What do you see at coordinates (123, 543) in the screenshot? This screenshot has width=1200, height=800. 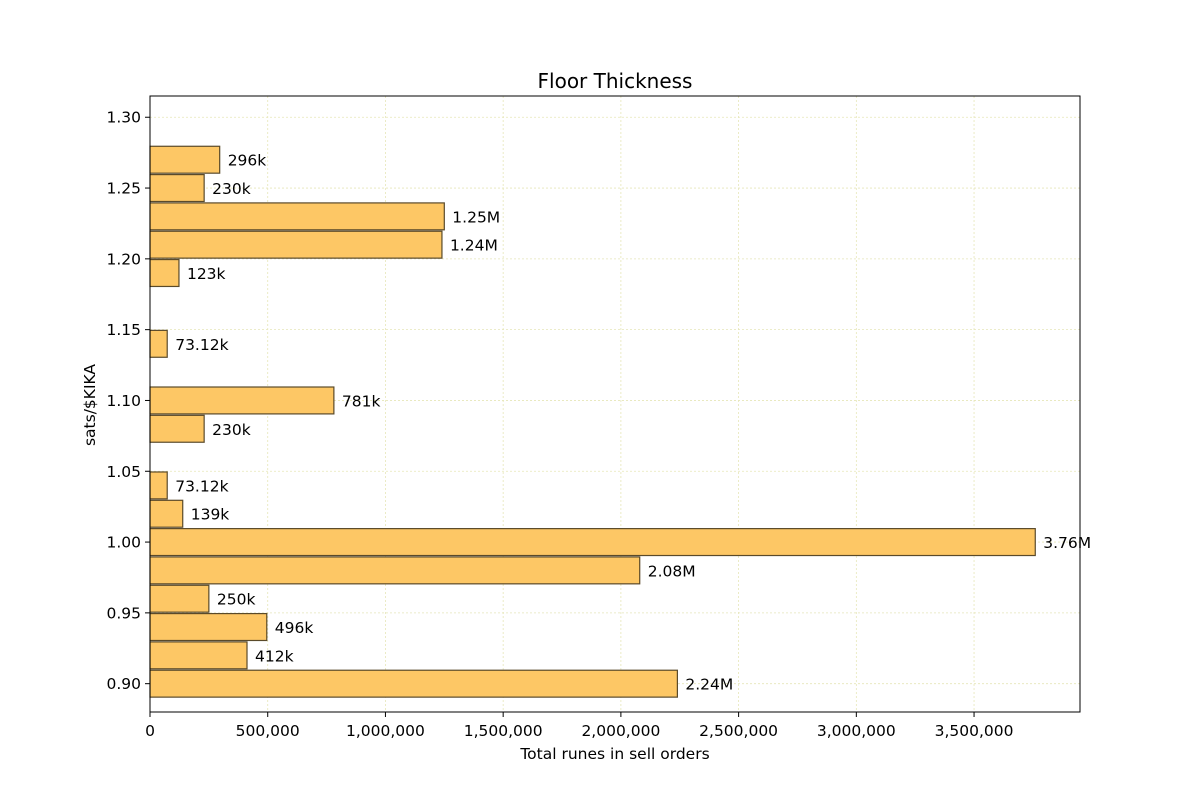 I see `y-tick-label: 1.00` at bounding box center [123, 543].